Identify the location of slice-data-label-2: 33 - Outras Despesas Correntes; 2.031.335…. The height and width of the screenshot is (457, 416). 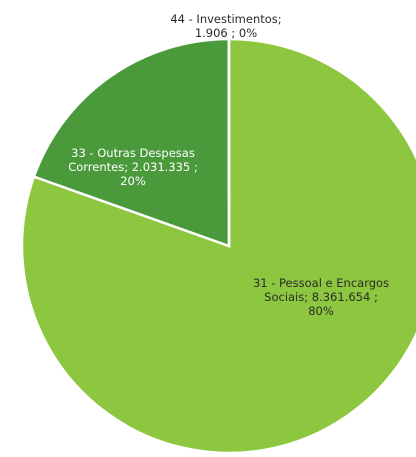
(133, 167).